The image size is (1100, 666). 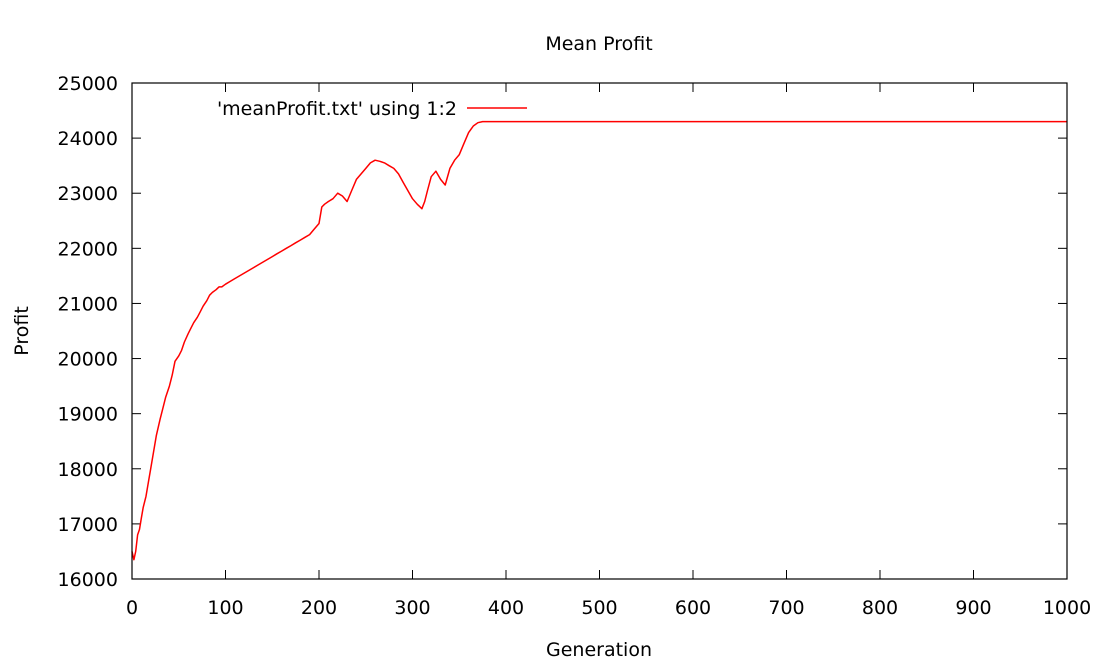 I want to click on y-tick-label: 19000, so click(x=88, y=415).